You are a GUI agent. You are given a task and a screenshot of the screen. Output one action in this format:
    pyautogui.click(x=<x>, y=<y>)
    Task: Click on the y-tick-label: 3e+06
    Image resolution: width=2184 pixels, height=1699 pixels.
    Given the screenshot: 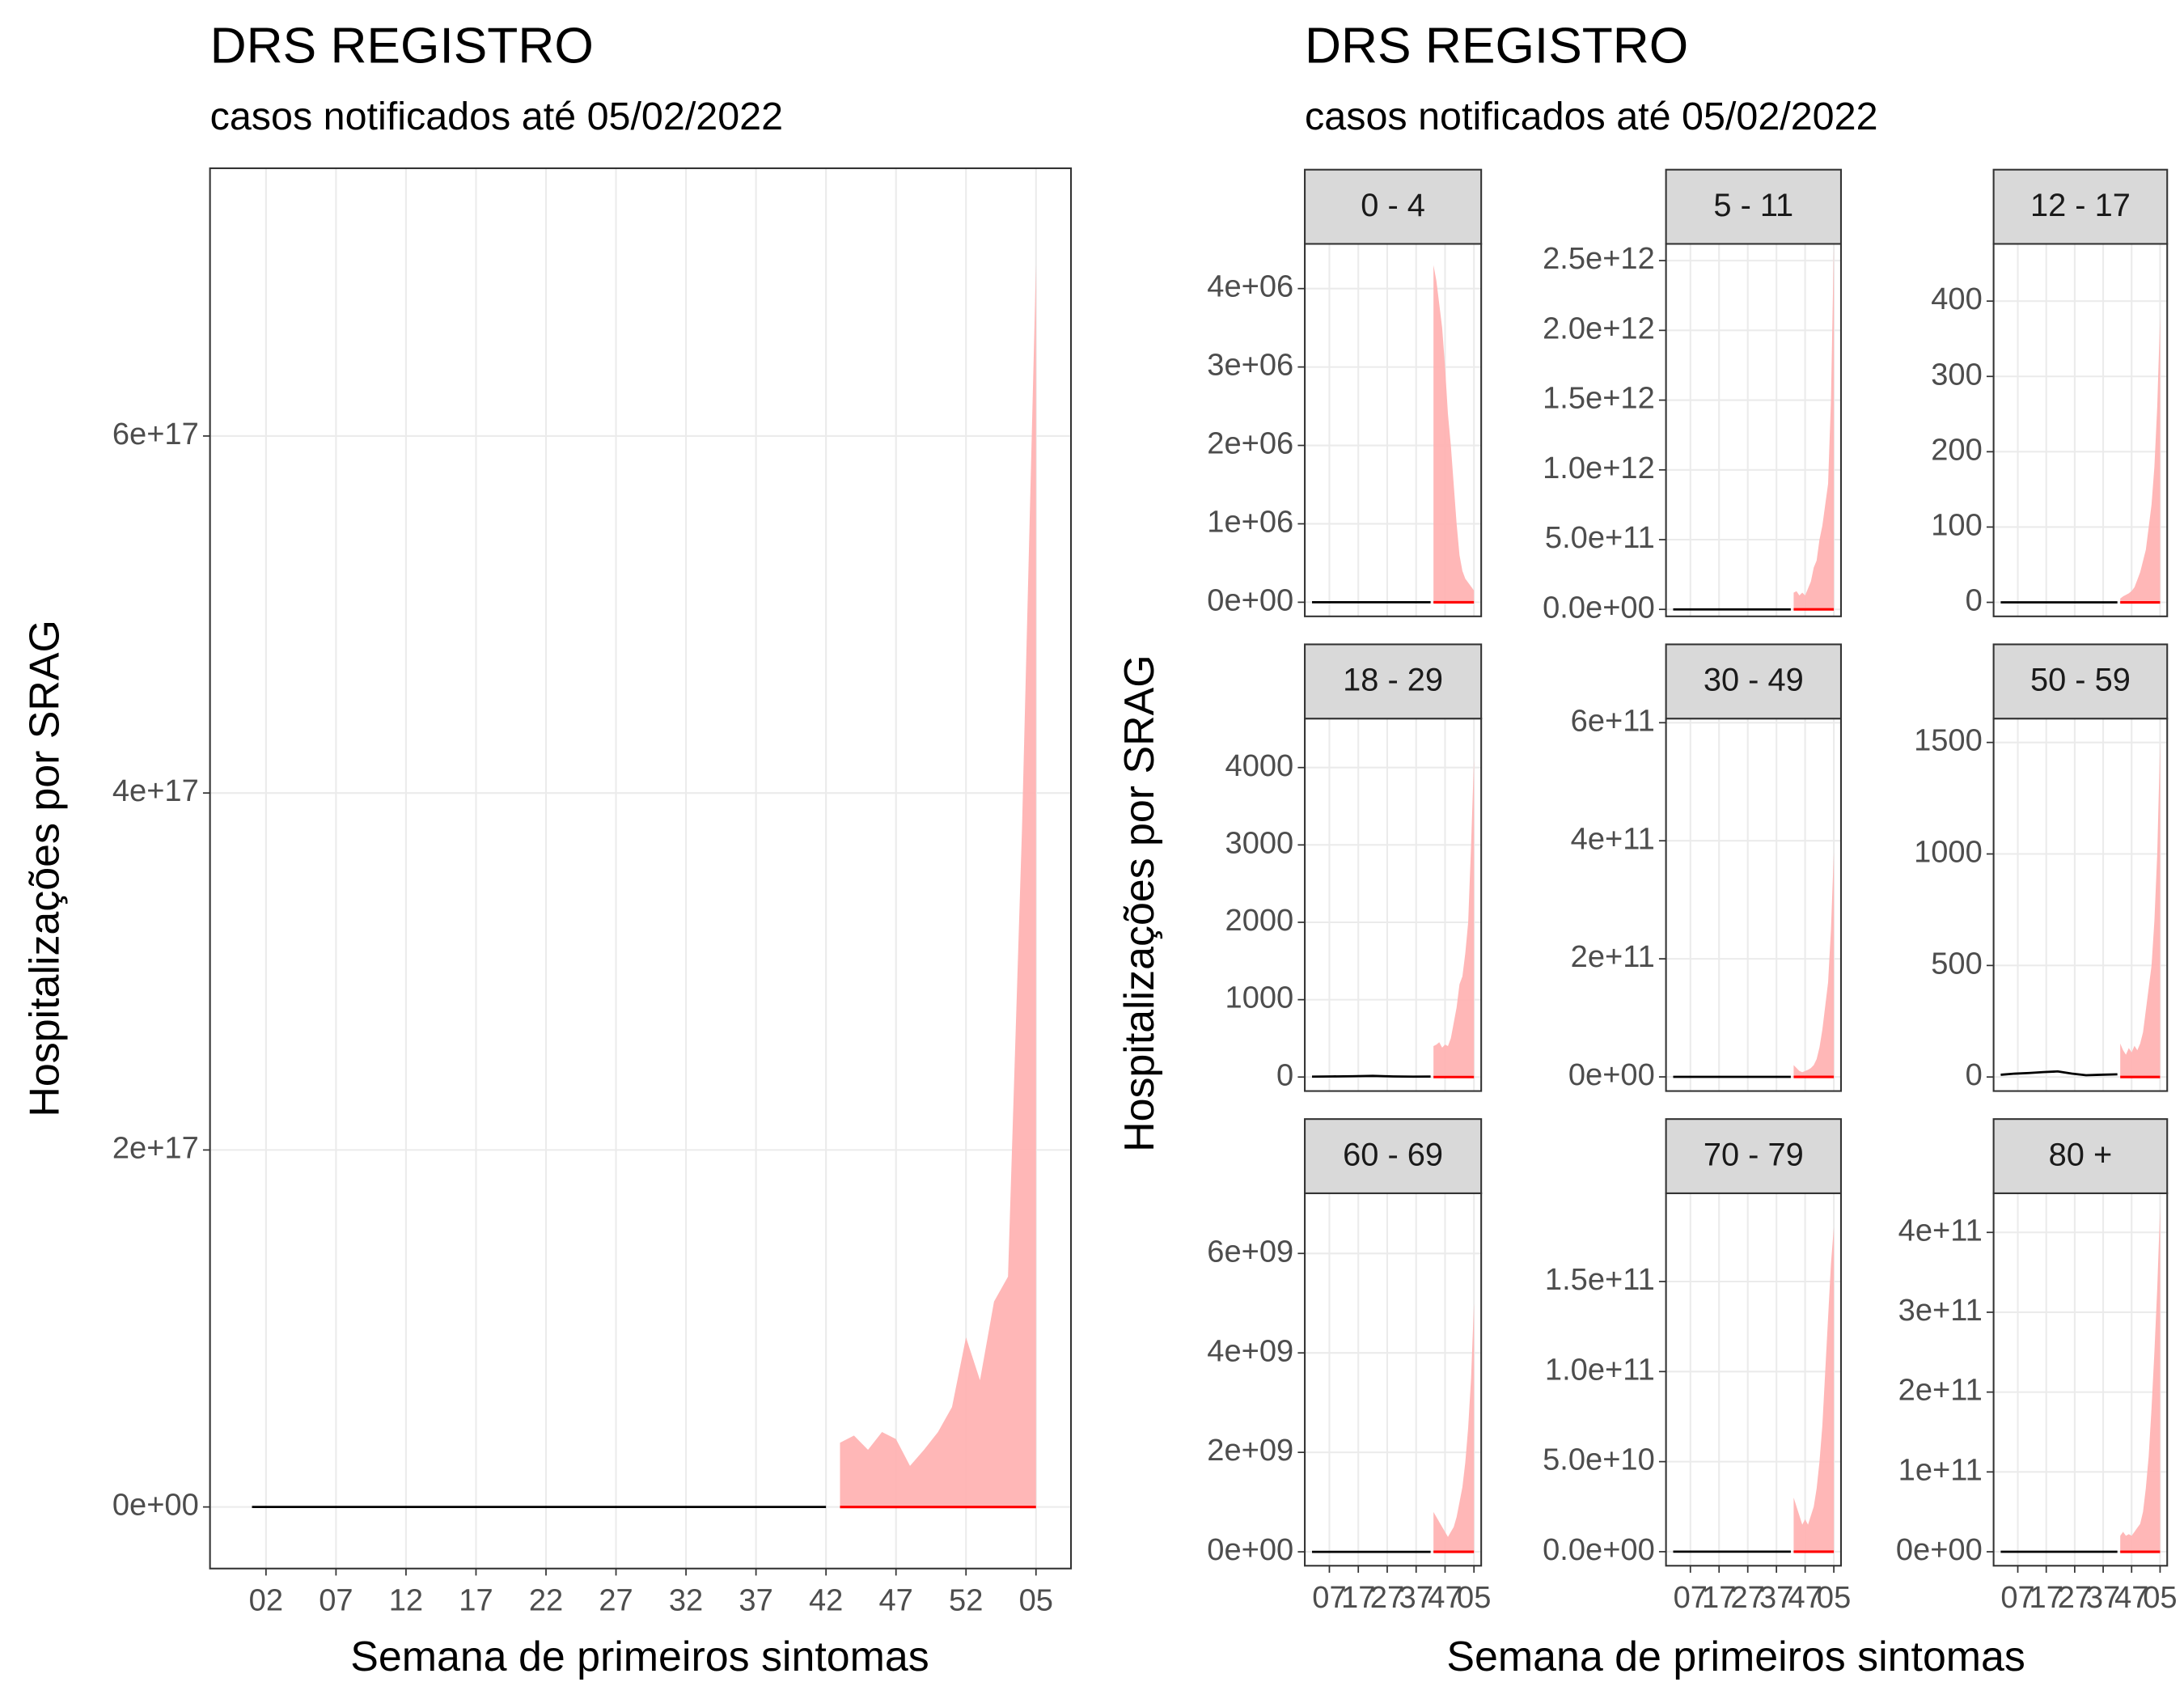 What is the action you would take?
    pyautogui.click(x=1250, y=366)
    